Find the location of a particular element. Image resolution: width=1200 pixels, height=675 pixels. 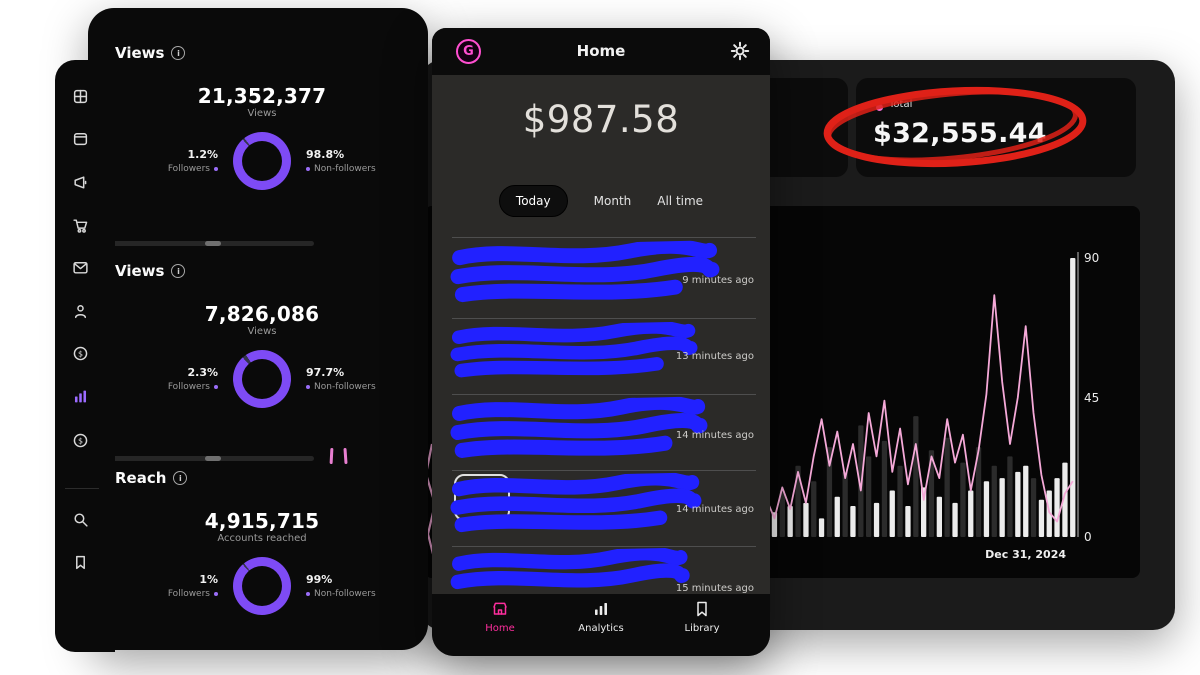

shop-cart-icon is located at coordinates (81, 226).